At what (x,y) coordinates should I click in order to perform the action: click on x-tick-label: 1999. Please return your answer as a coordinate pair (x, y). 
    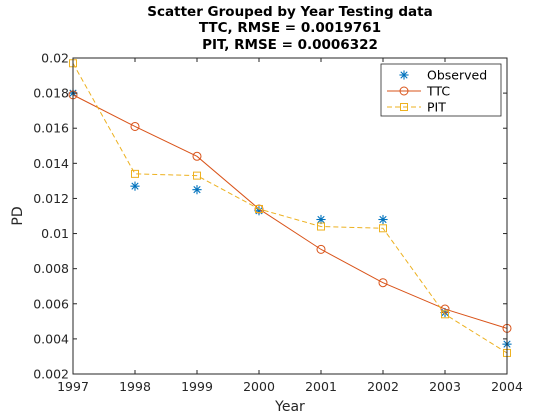
    Looking at the image, I should click on (197, 386).